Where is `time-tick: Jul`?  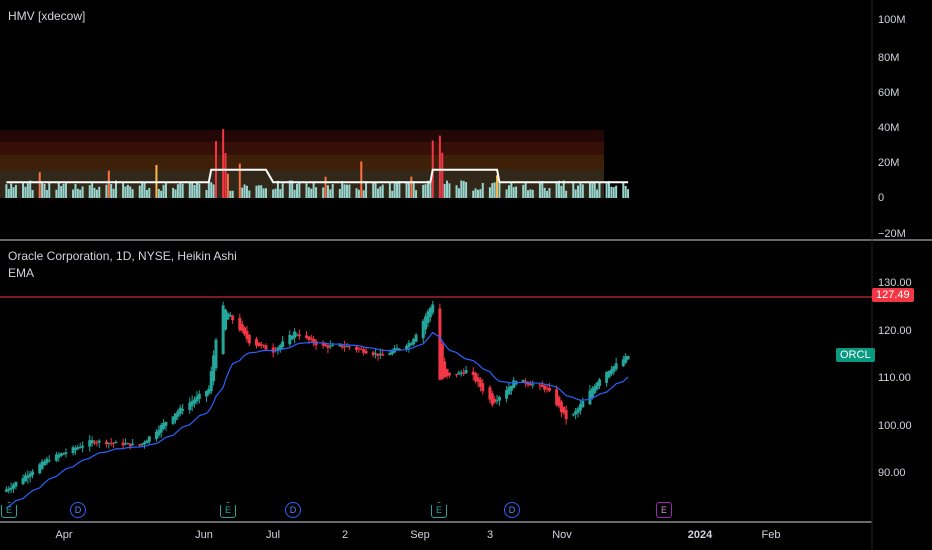
time-tick: Jul is located at coordinates (273, 535).